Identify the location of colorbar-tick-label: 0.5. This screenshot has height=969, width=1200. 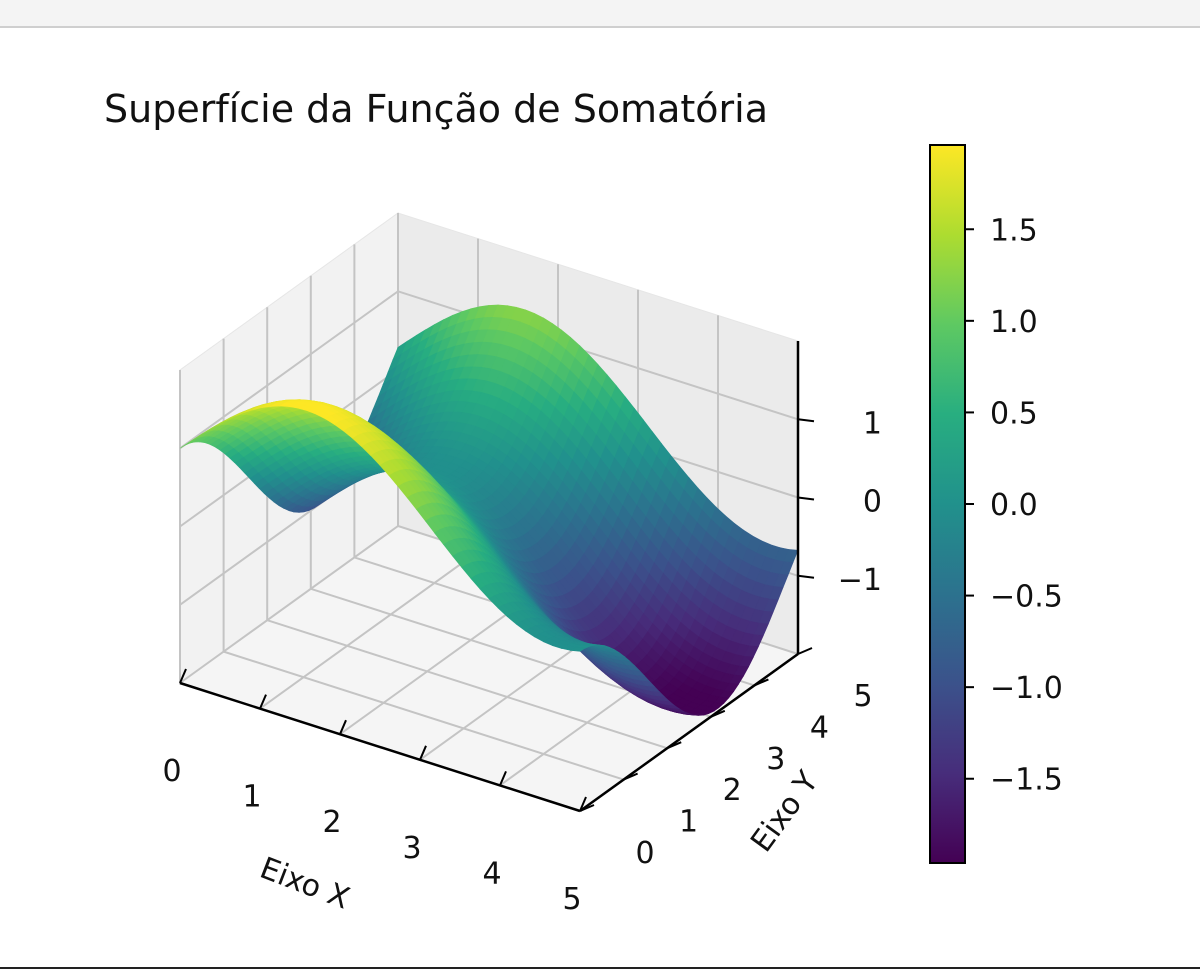
(1014, 413).